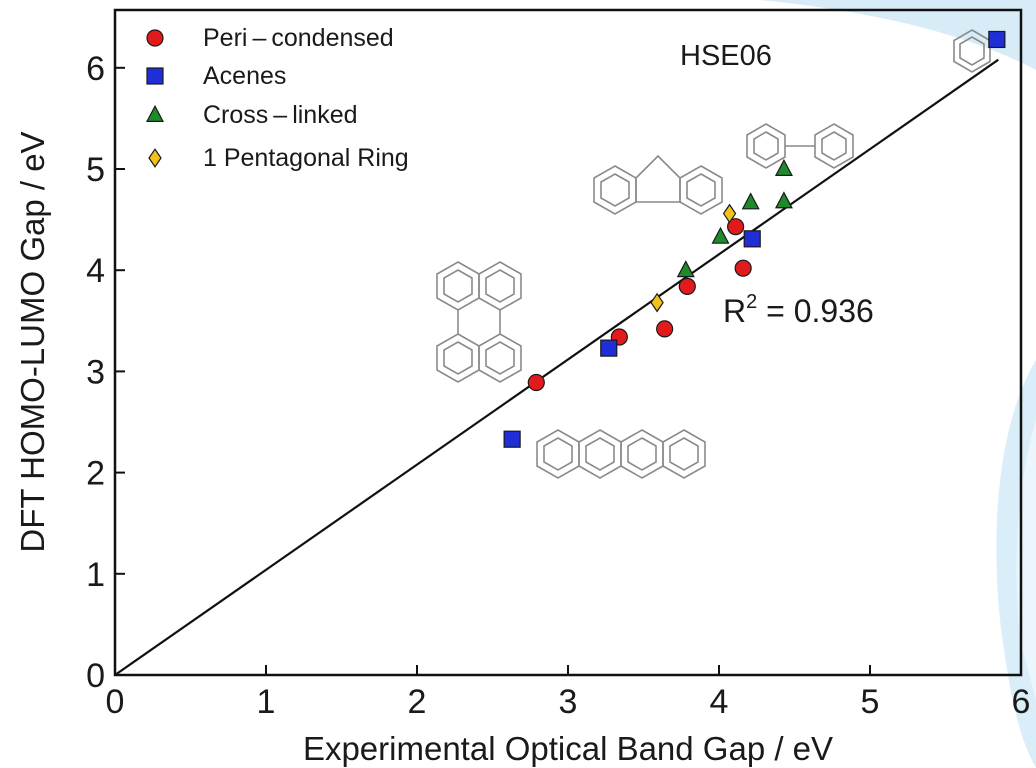 The height and width of the screenshot is (768, 1036). What do you see at coordinates (95, 575) in the screenshot?
I see `y-tick-label: 1` at bounding box center [95, 575].